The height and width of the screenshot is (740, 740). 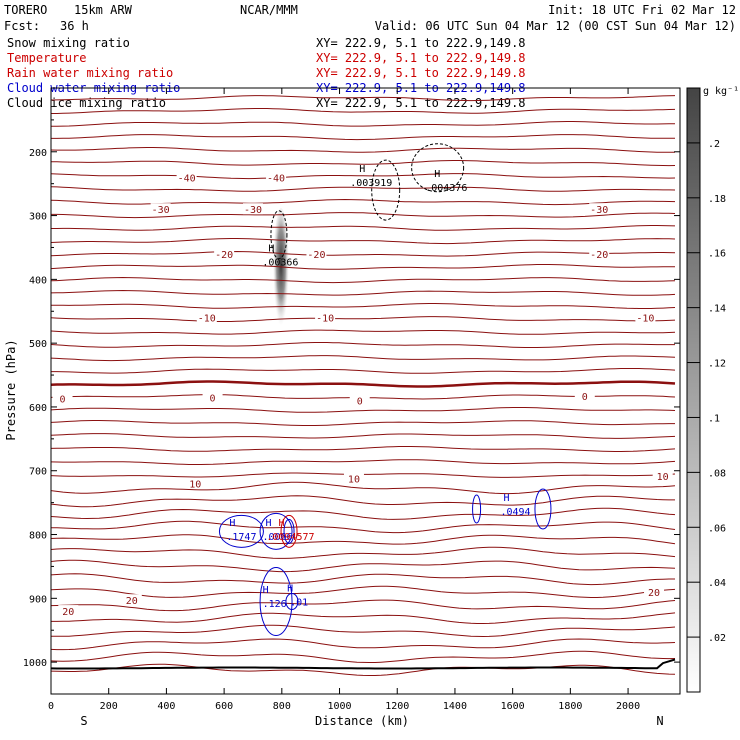 What do you see at coordinates (455, 706) in the screenshot?
I see `x-tick-label: 1400` at bounding box center [455, 706].